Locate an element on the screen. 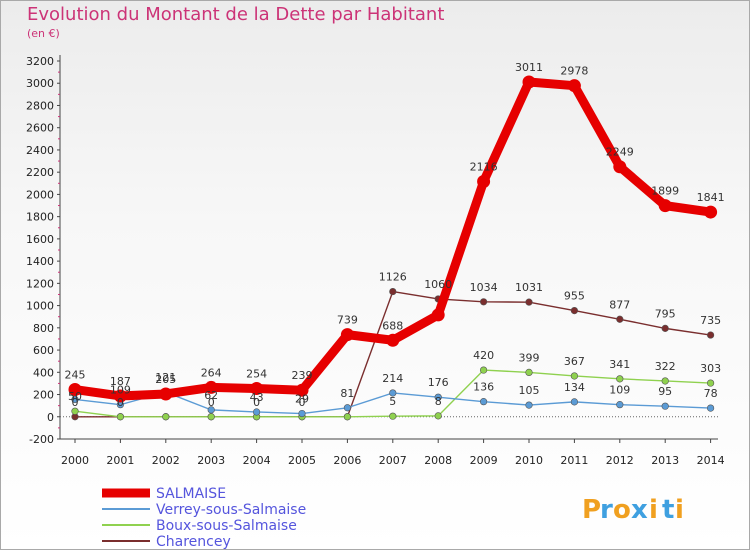 The height and width of the screenshot is (550, 750). y-tick-label: 3200 is located at coordinates (40, 61).